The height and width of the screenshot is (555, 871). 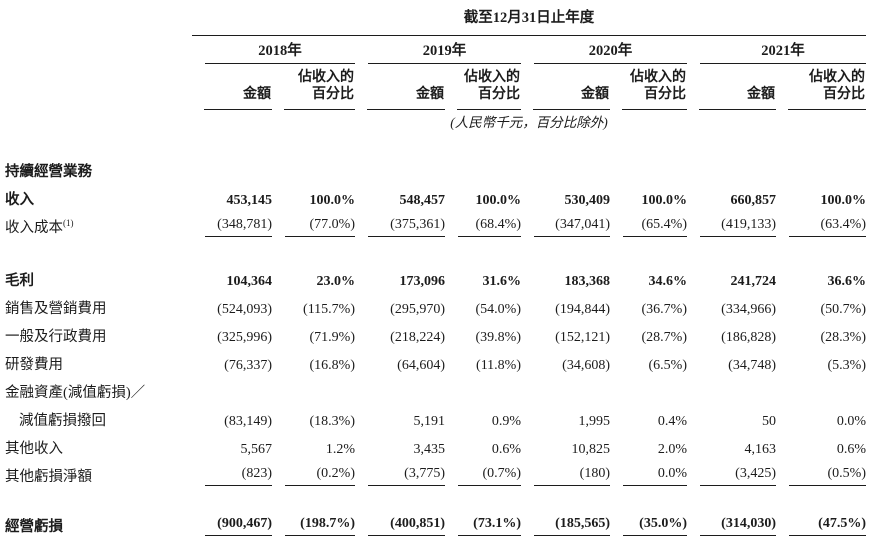 What do you see at coordinates (97, 18) in the screenshot?
I see `title-row-label-gap` at bounding box center [97, 18].